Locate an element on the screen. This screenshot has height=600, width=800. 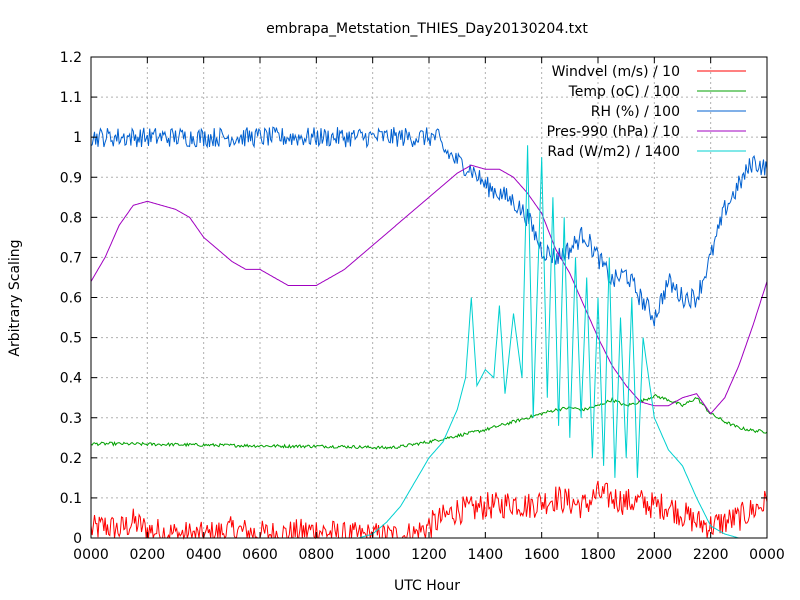
y-axis-label: Arbitrary Scaling is located at coordinates (15, 297).